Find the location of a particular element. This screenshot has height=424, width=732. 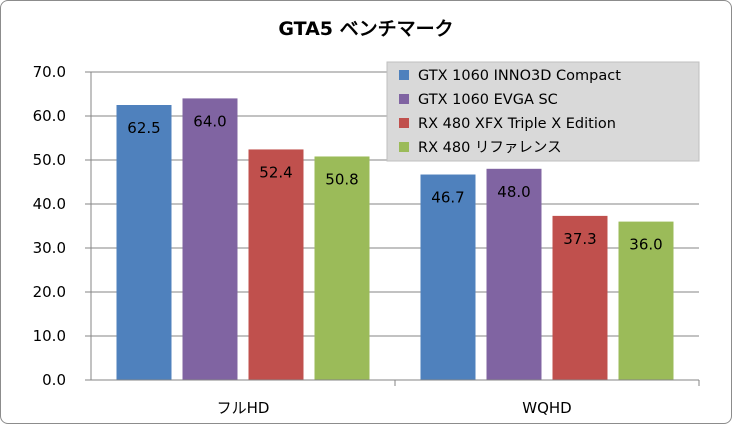

y-axis-ticks: 0.0 10.0 20.0 30.0 40.0 50.0 60.0 70.0 is located at coordinates (49, 226).